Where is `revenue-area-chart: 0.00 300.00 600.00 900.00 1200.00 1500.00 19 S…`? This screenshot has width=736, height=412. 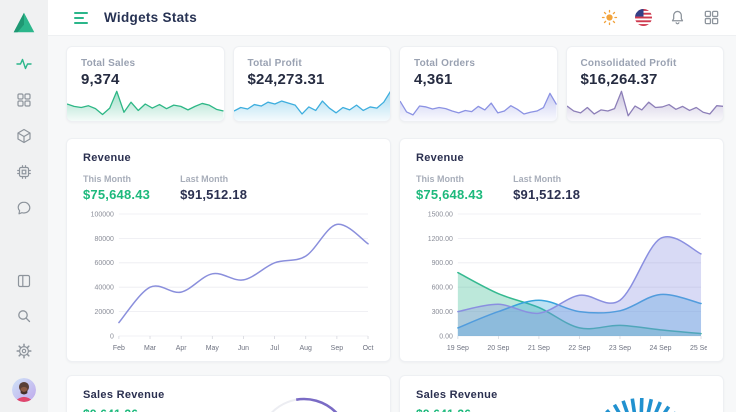
revenue-area-chart: 0.00 300.00 600.00 900.00 1200.00 1500.00 19 S… is located at coordinates (567, 281).